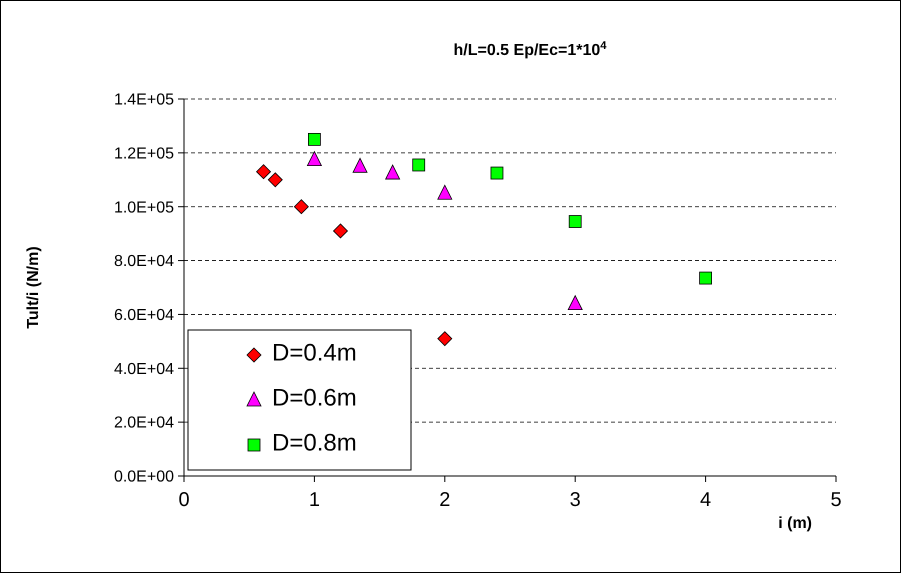  I want to click on legend-label: D=0.8m, so click(314, 442).